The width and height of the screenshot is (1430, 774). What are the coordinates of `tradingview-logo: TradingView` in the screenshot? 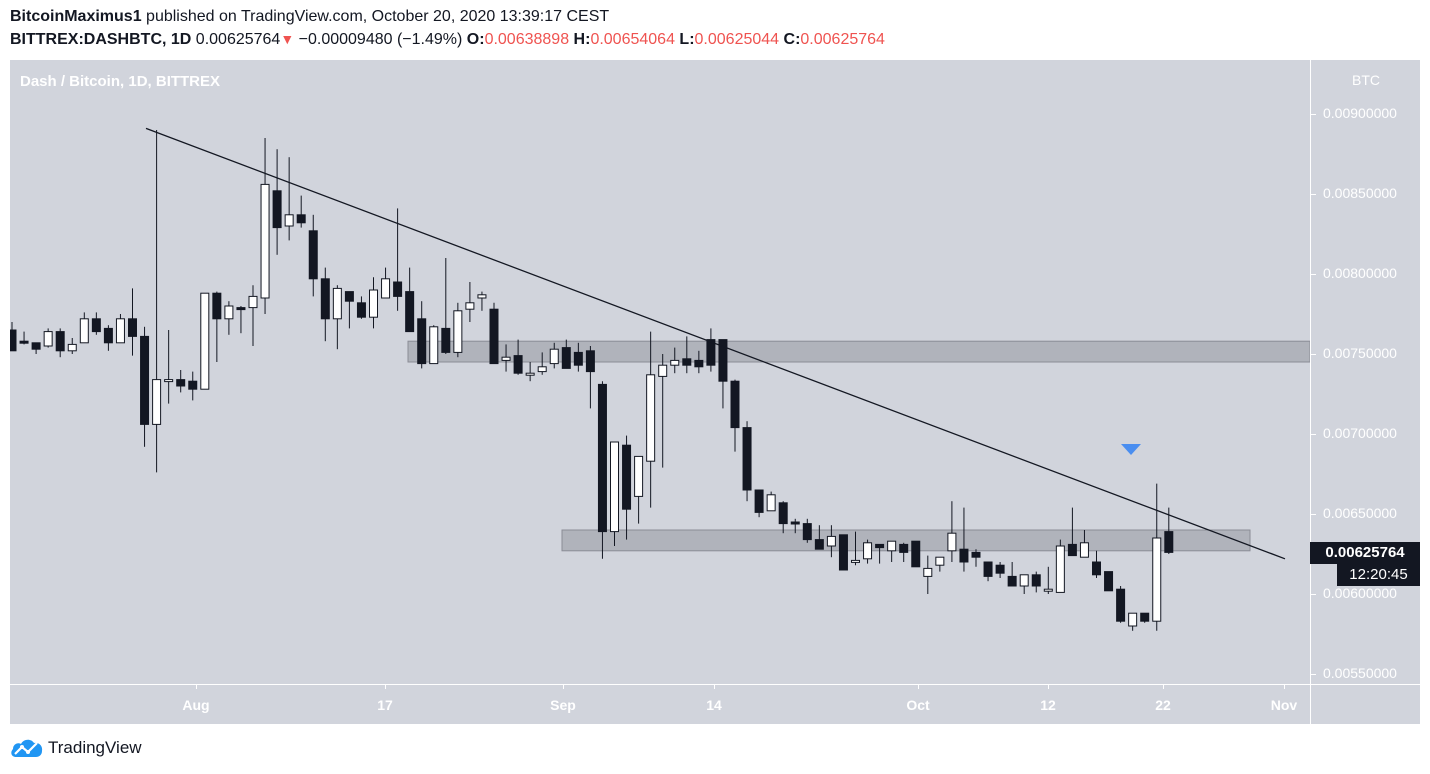 It's located at (76, 748).